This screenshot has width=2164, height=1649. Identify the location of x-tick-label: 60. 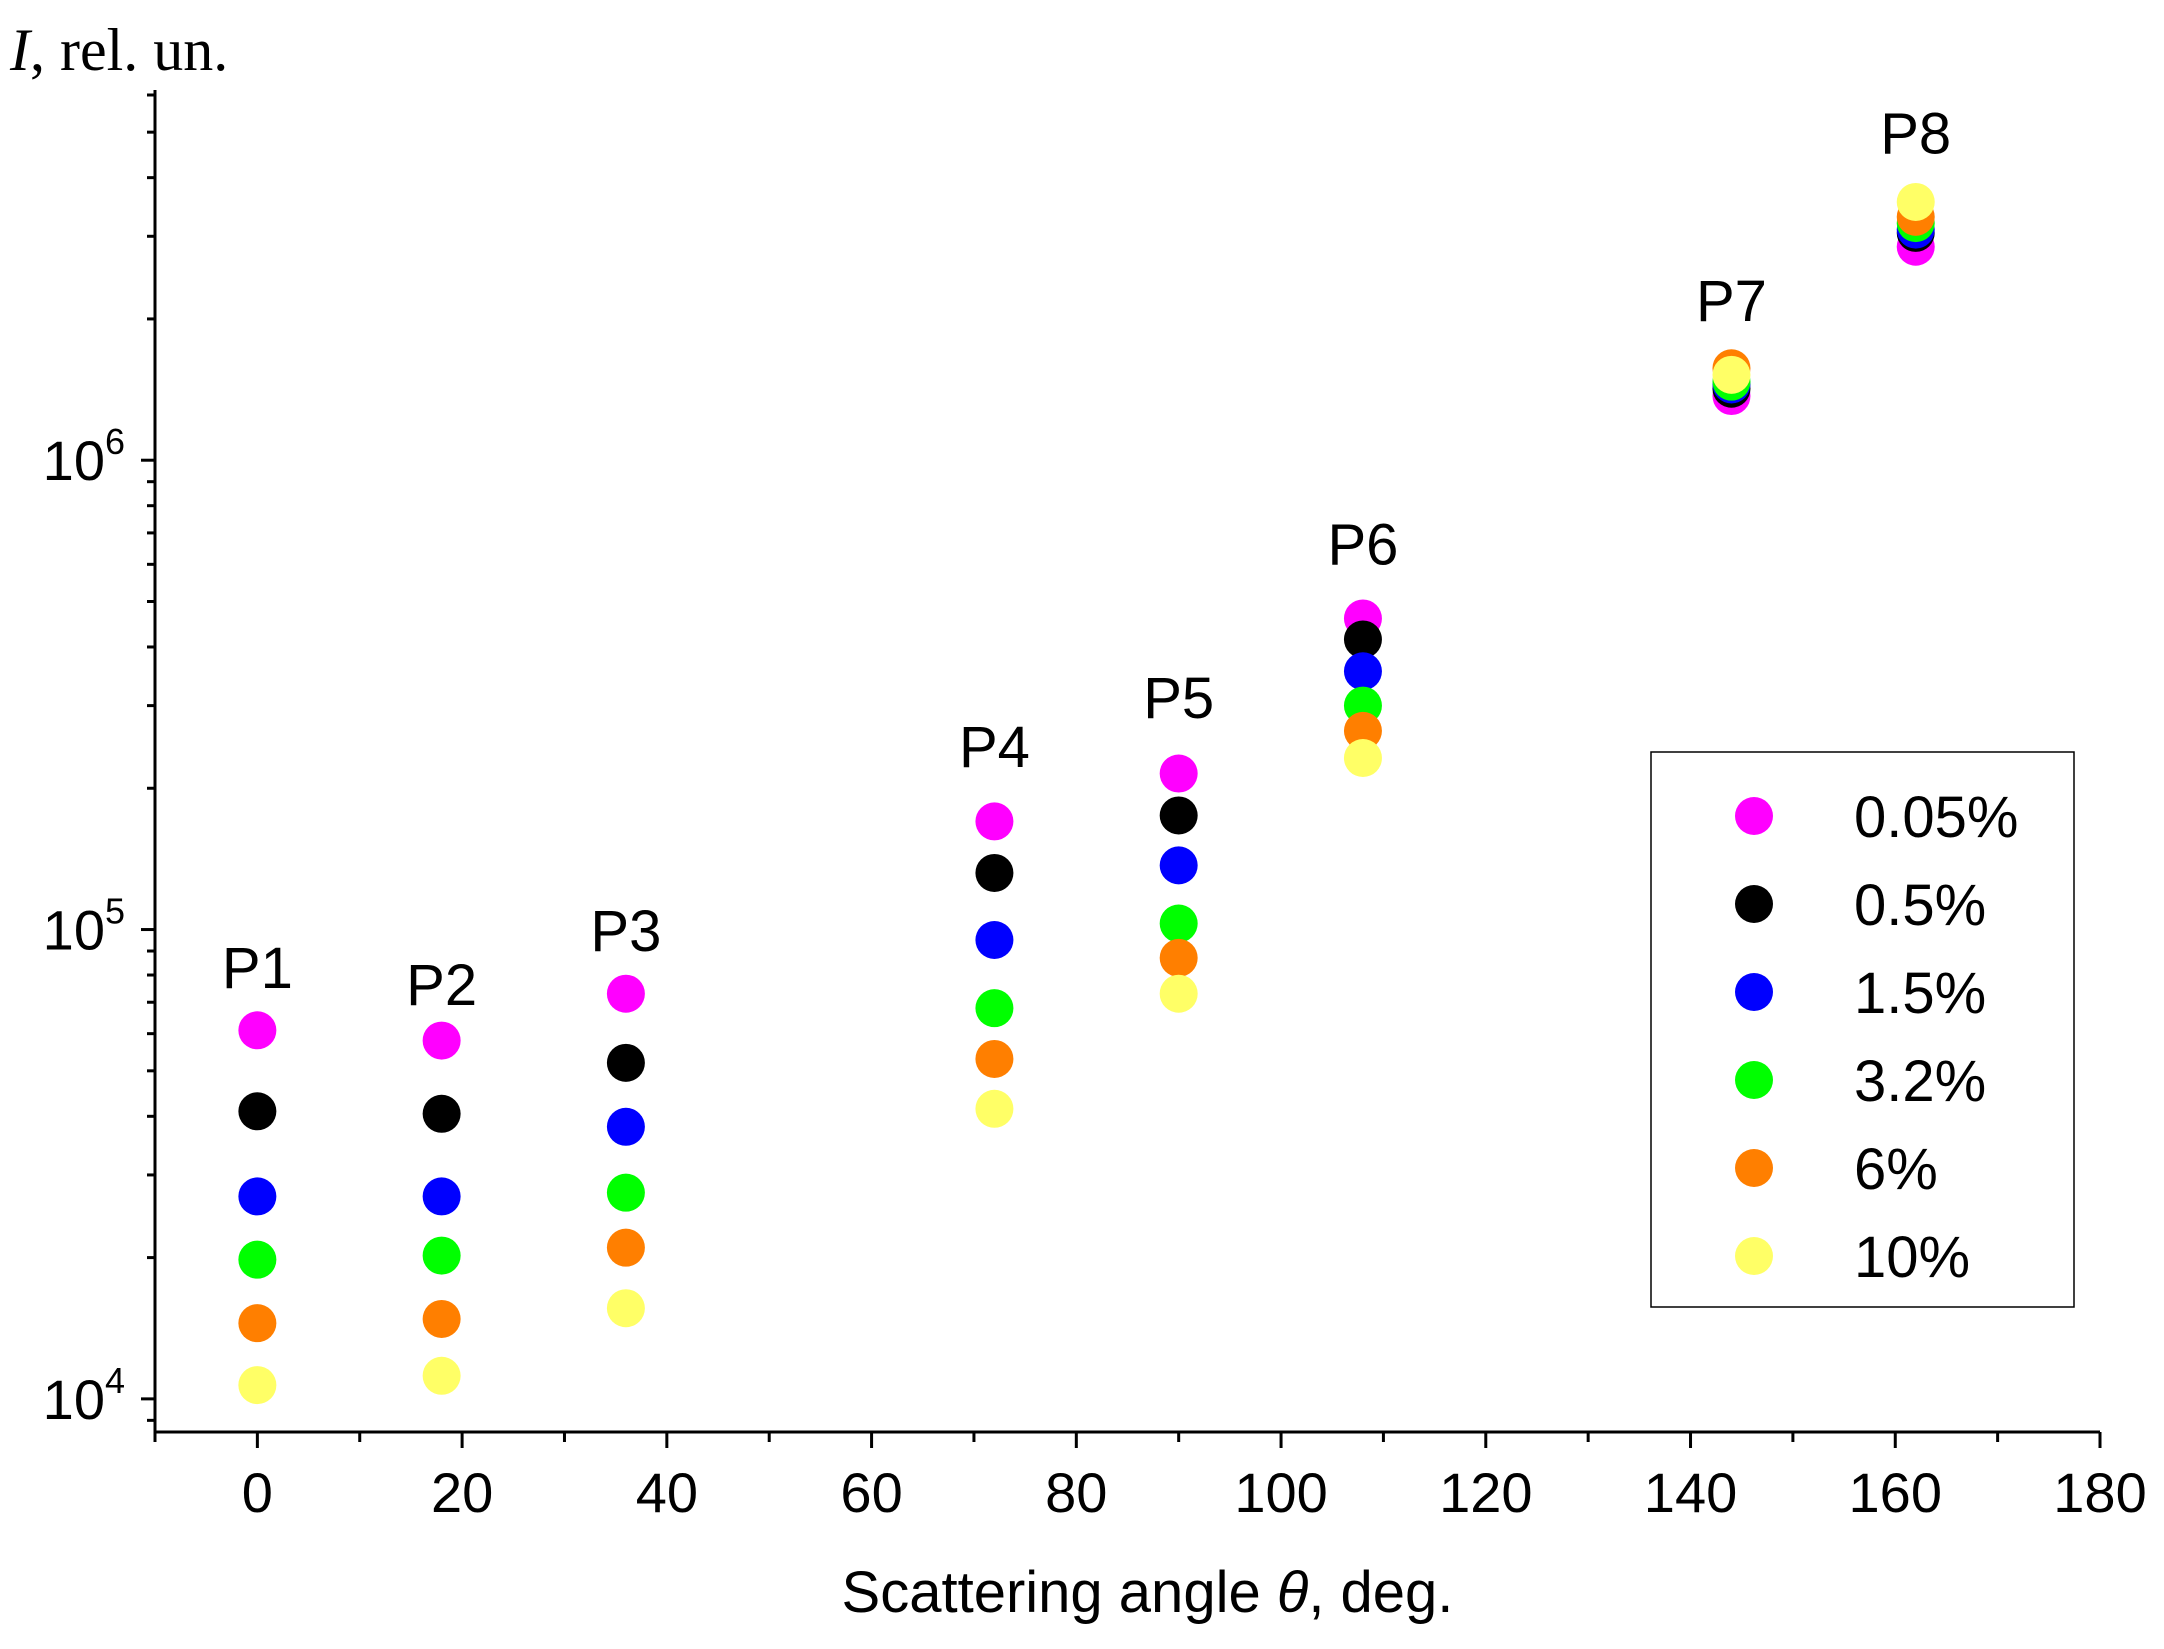
(871, 1492).